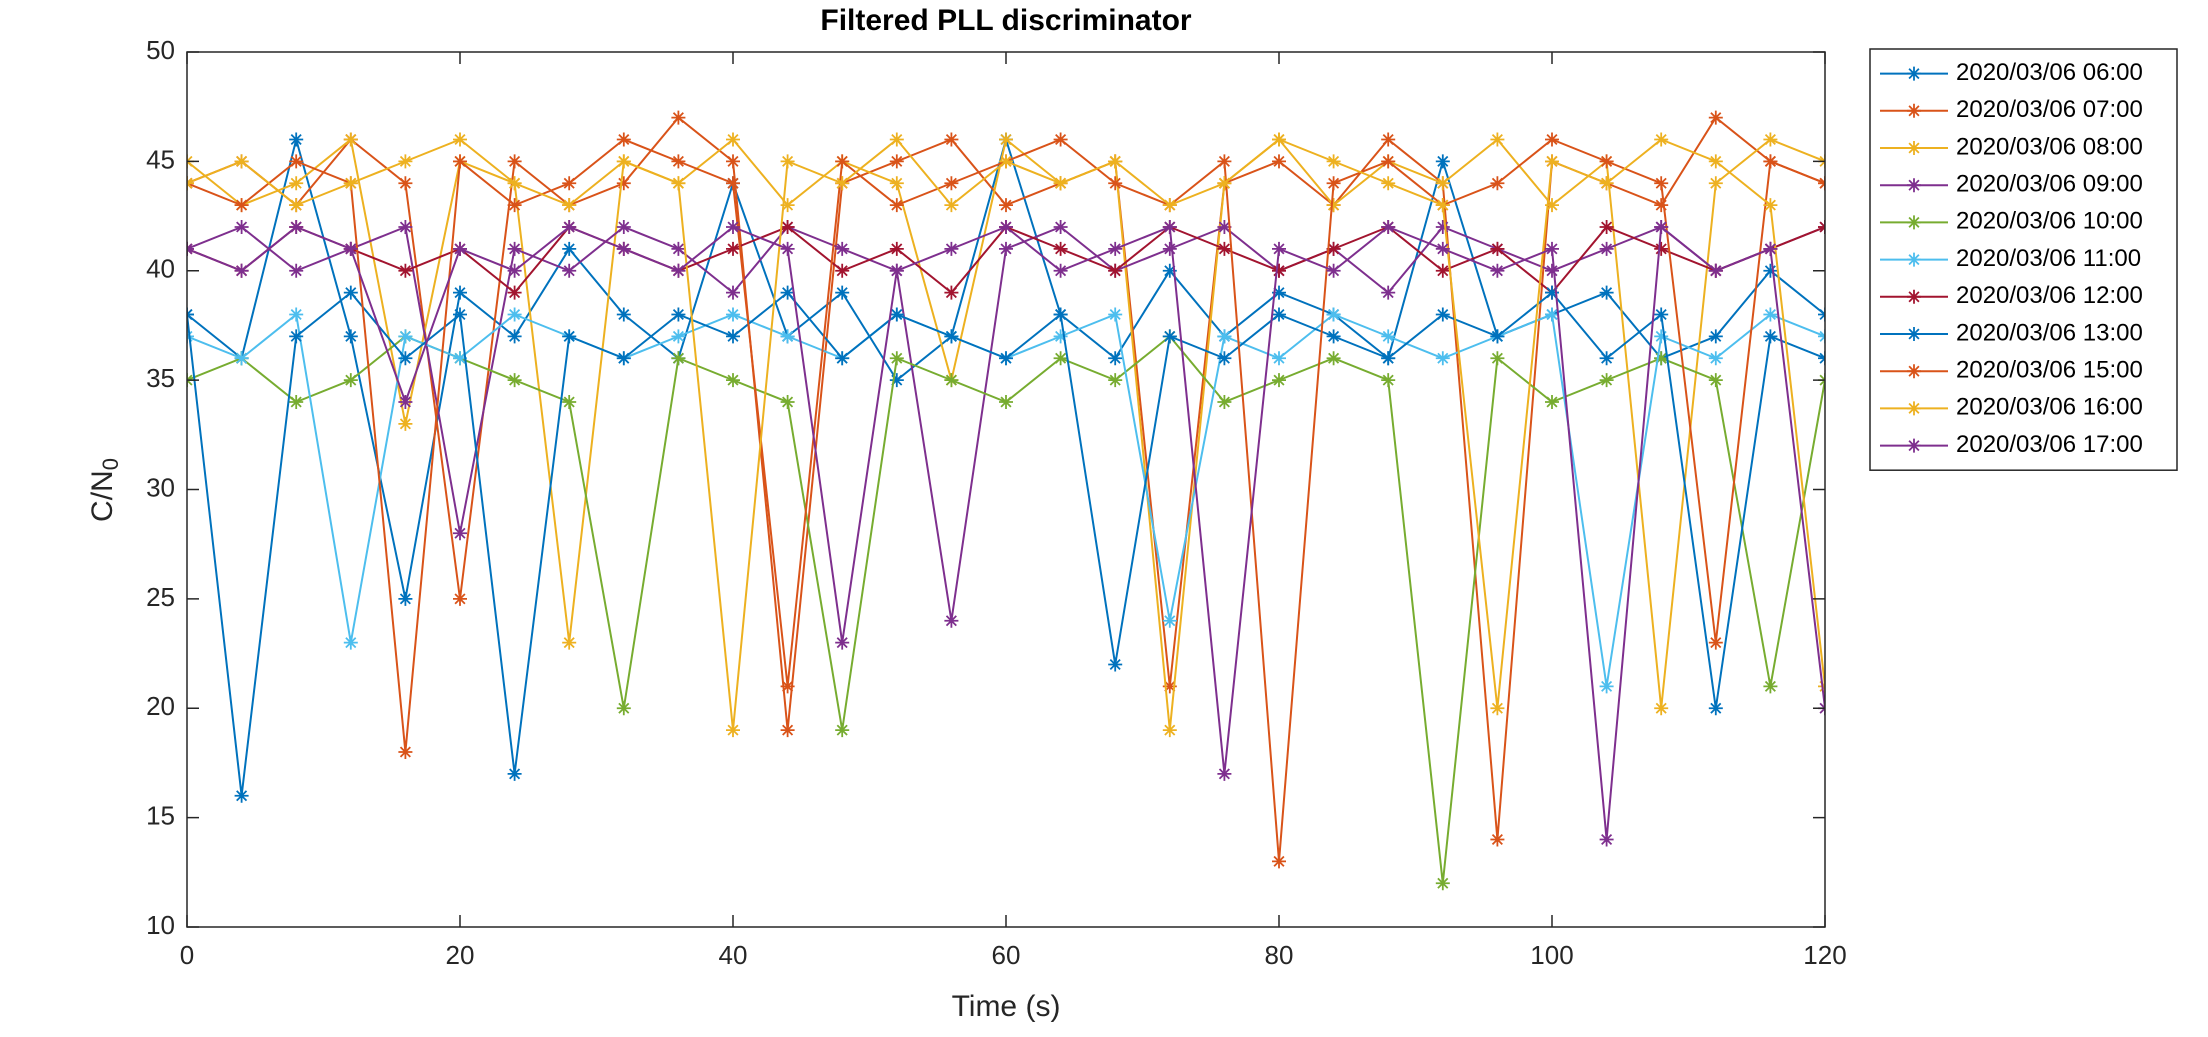  Describe the element at coordinates (160, 597) in the screenshot. I see `y-tick-label: 25` at that location.